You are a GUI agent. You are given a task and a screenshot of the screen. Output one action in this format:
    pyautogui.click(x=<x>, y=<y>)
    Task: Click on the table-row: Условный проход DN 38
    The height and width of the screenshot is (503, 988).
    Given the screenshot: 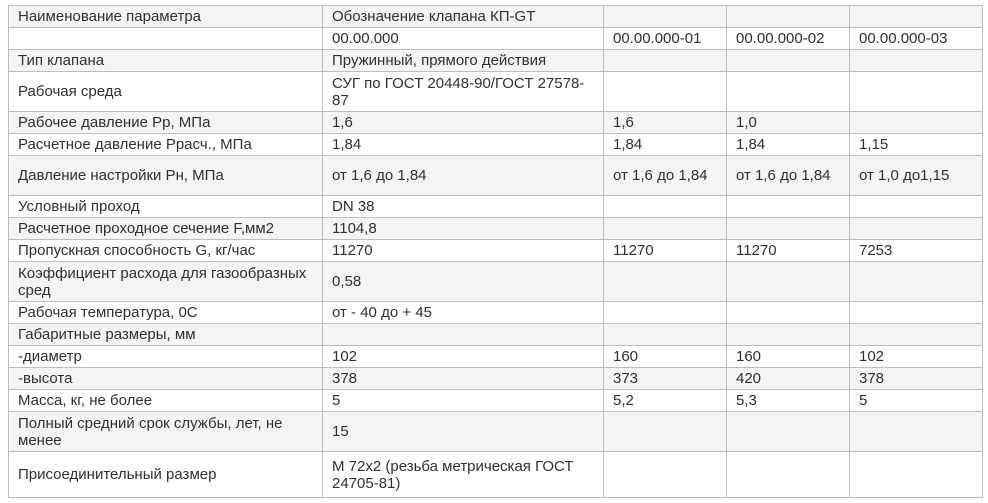 What is the action you would take?
    pyautogui.click(x=495, y=206)
    